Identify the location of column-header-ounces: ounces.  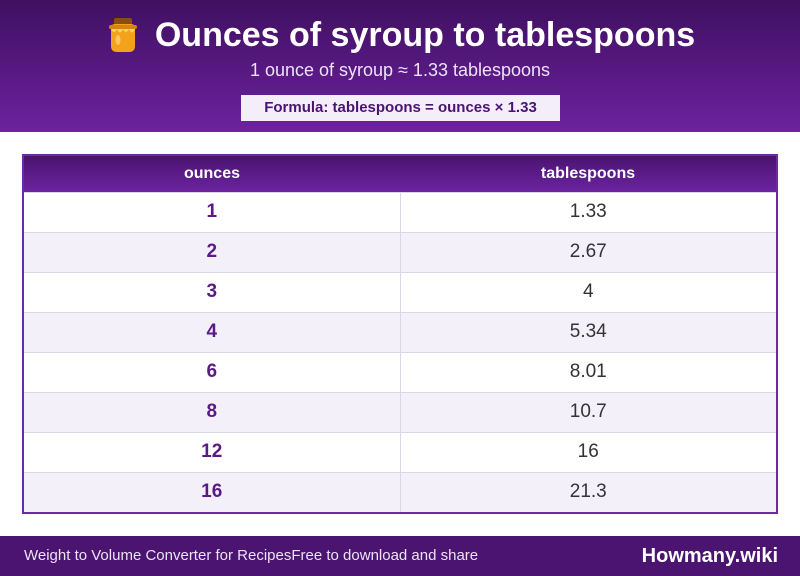
(211, 173).